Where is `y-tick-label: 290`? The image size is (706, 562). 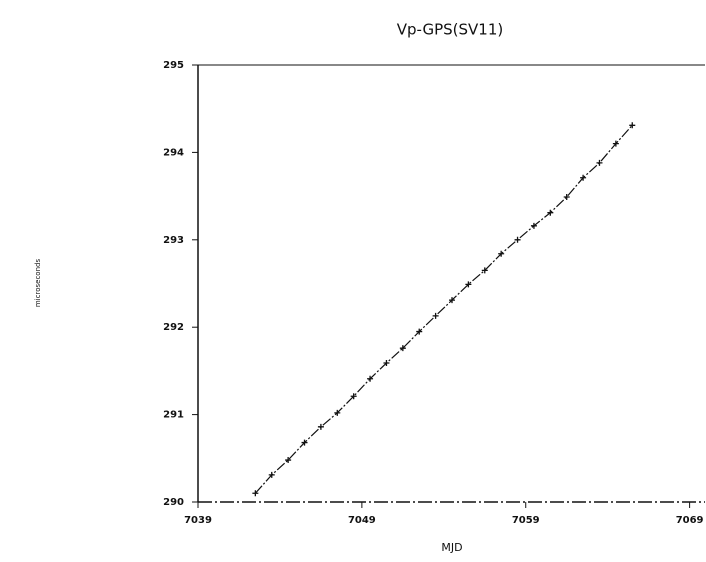 y-tick-label: 290 is located at coordinates (173, 502).